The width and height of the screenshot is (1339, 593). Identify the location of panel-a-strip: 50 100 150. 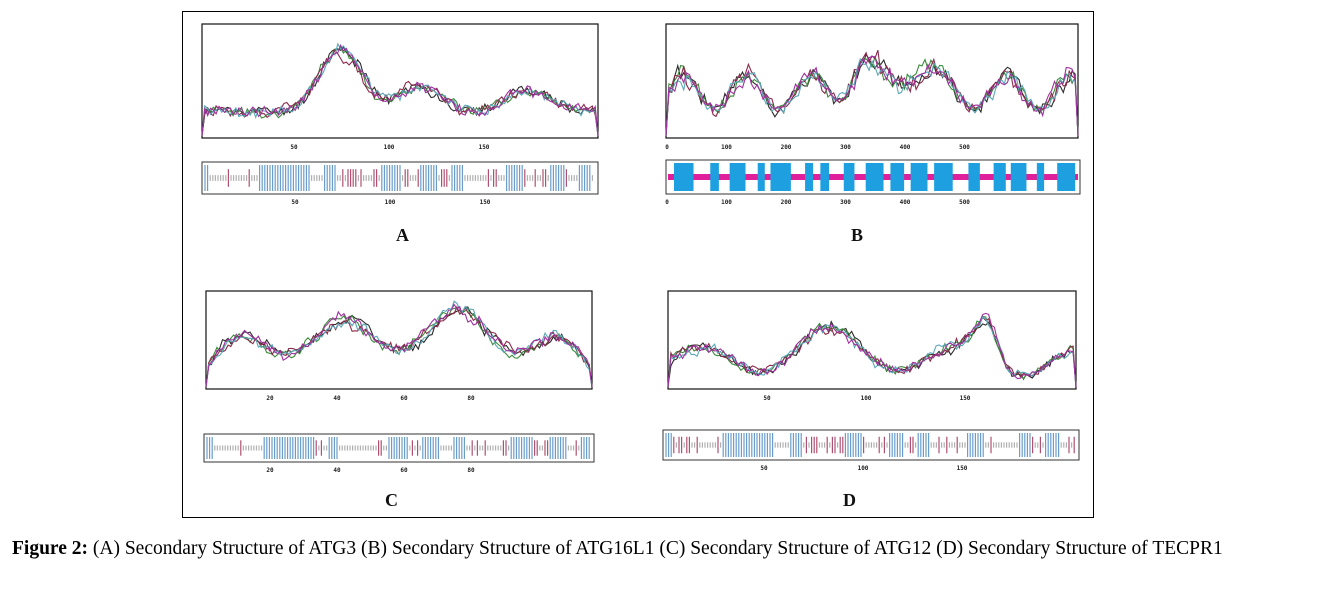
(400, 183).